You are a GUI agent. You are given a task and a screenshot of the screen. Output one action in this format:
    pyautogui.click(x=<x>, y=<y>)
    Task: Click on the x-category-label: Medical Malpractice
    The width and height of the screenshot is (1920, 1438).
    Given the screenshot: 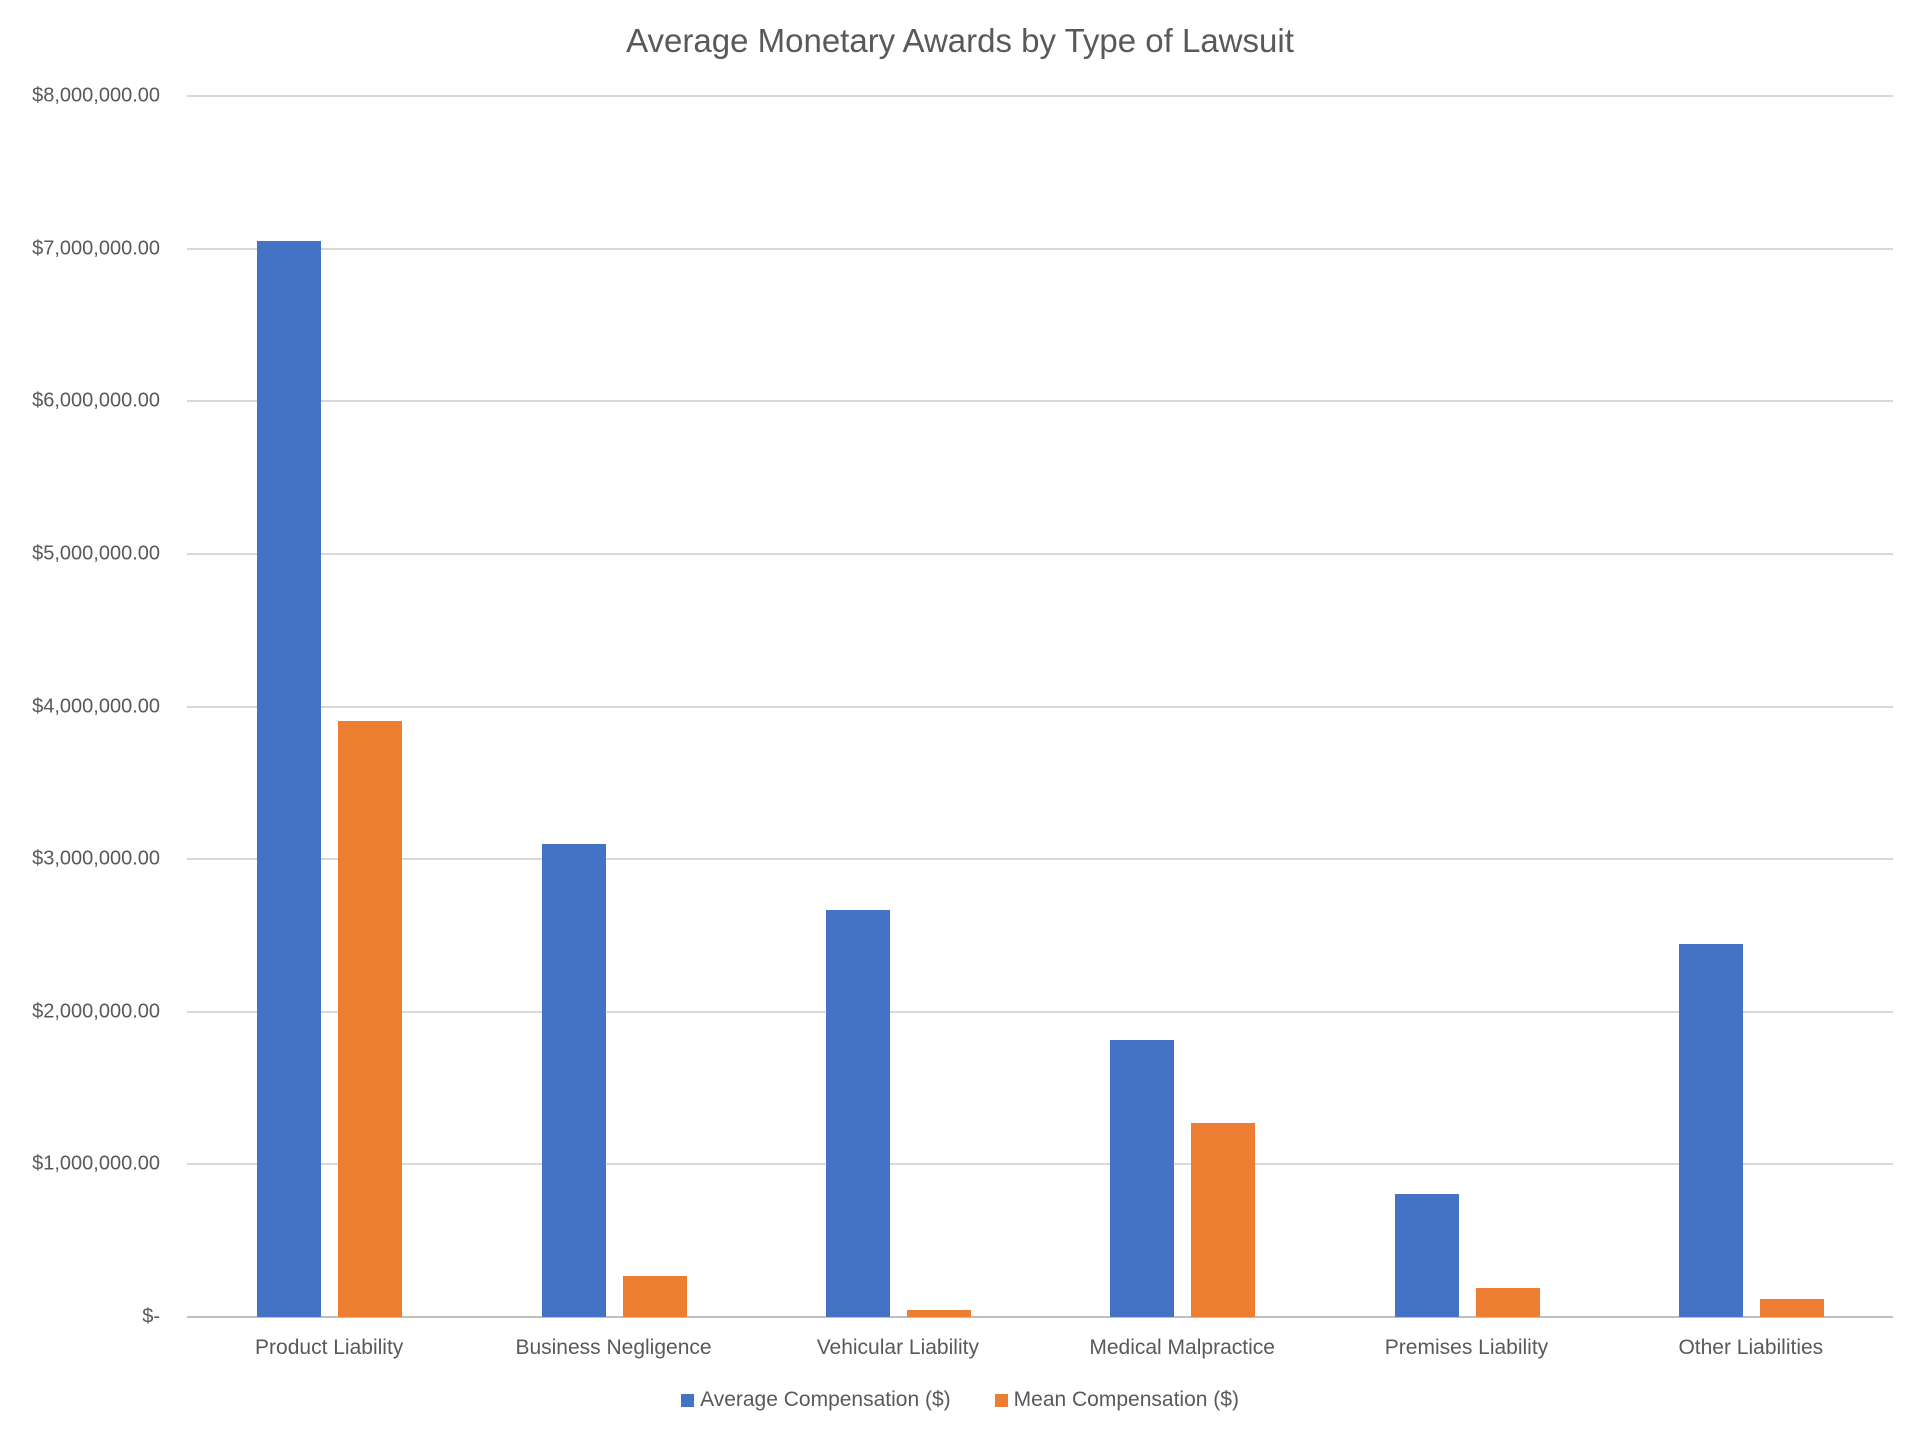 What is the action you would take?
    pyautogui.click(x=1182, y=1347)
    